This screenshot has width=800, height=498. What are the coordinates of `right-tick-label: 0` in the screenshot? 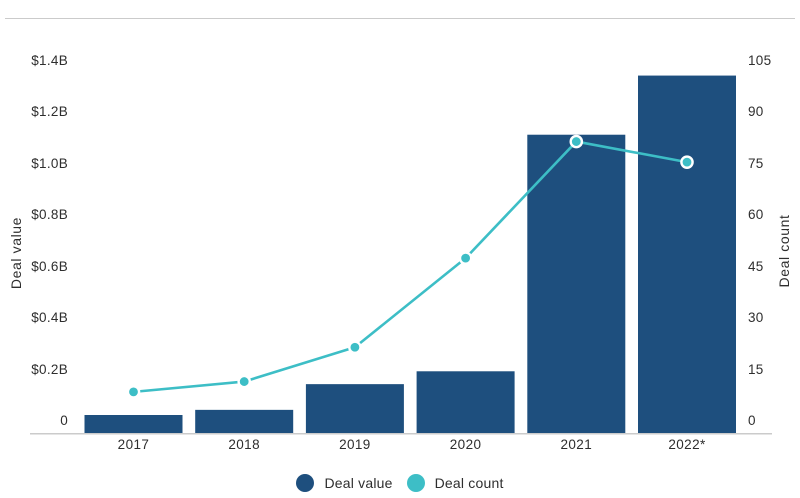 It's located at (752, 420).